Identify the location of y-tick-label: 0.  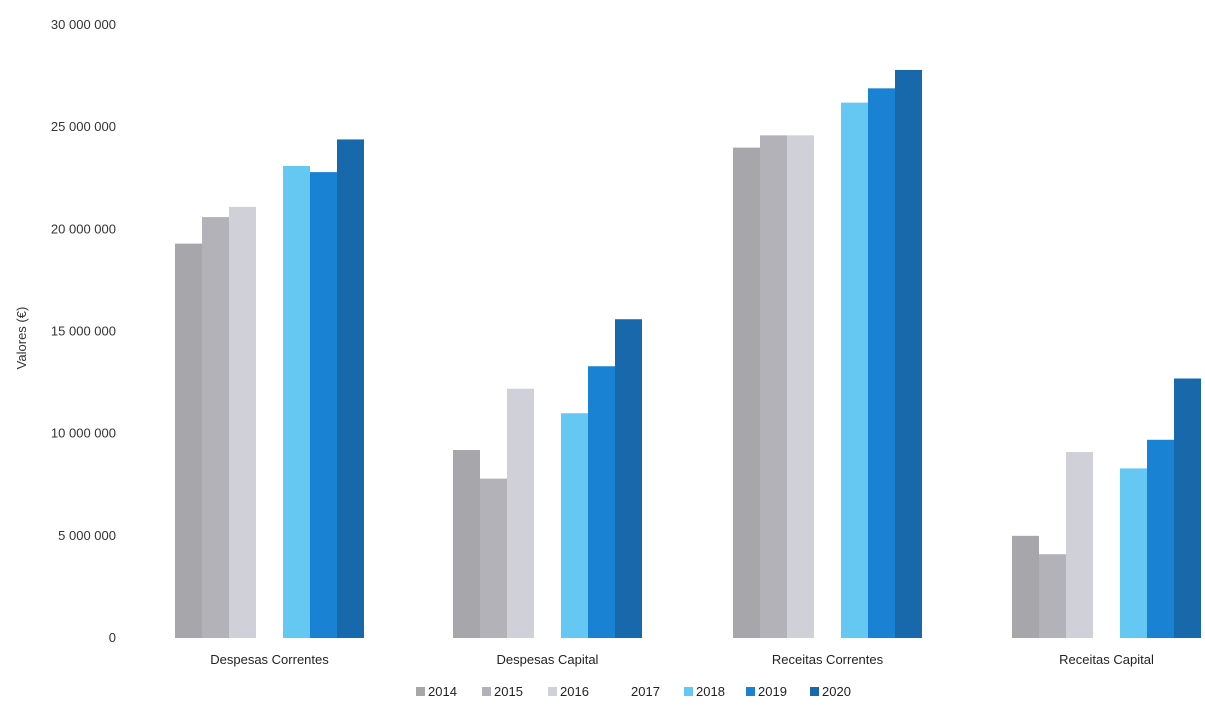
(112, 637).